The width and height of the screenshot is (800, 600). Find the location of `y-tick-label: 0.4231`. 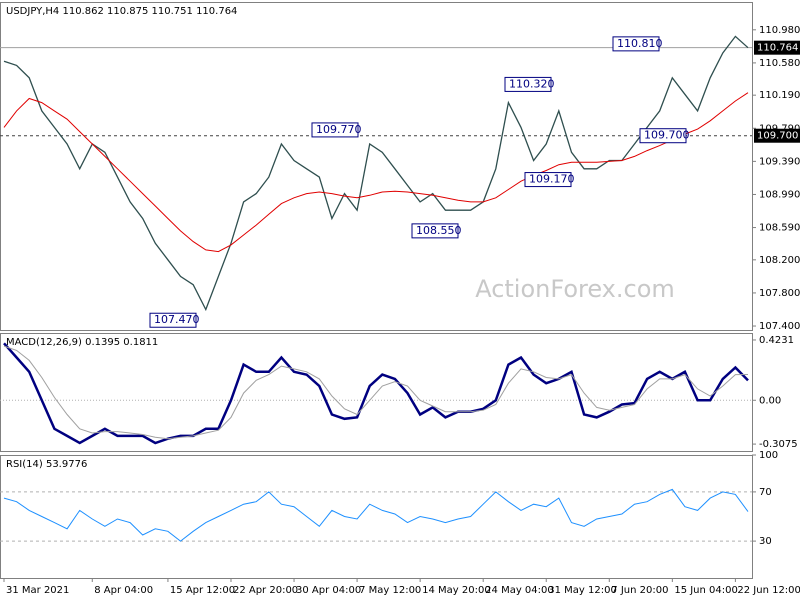

y-tick-label: 0.4231 is located at coordinates (776, 340).